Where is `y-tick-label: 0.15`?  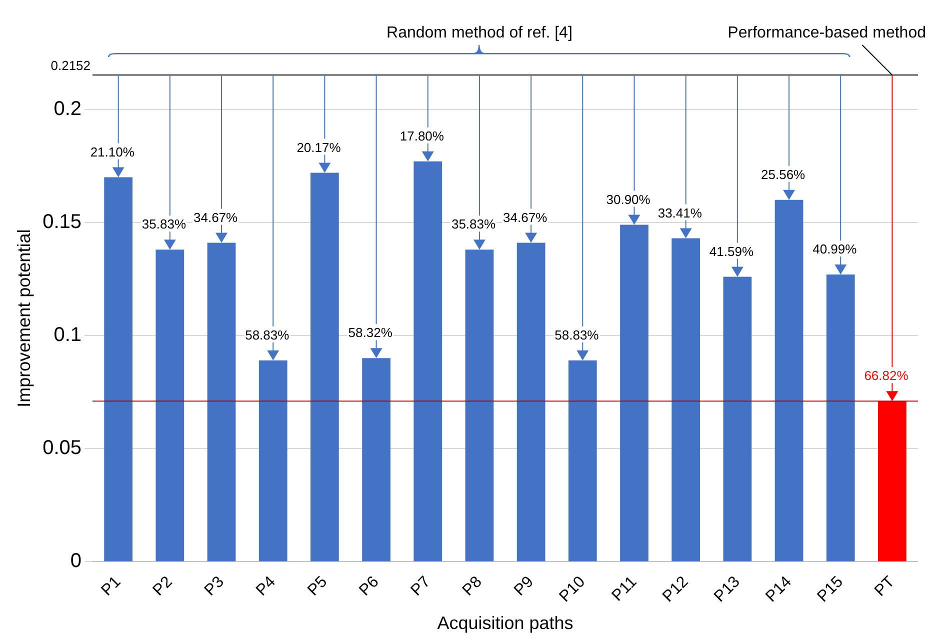 y-tick-label: 0.15 is located at coordinates (62, 221).